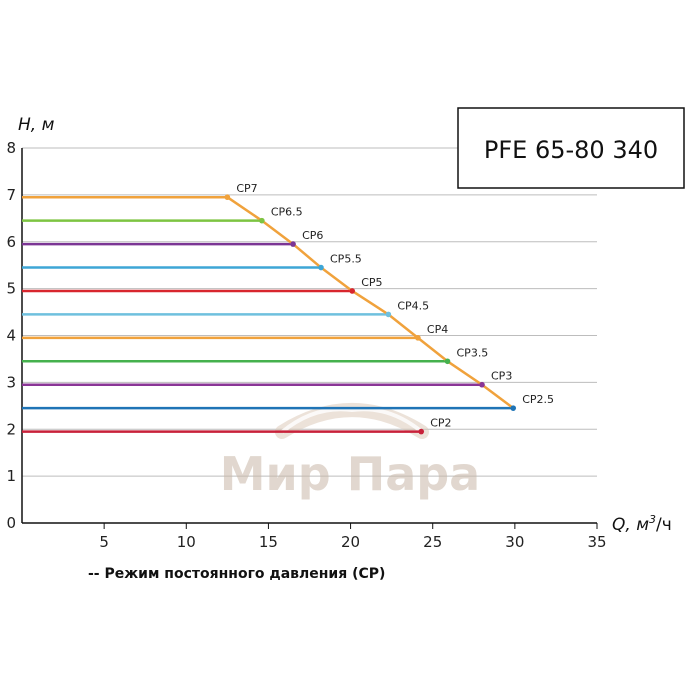  What do you see at coordinates (11, 148) in the screenshot?
I see `y-tick-label: 8` at bounding box center [11, 148].